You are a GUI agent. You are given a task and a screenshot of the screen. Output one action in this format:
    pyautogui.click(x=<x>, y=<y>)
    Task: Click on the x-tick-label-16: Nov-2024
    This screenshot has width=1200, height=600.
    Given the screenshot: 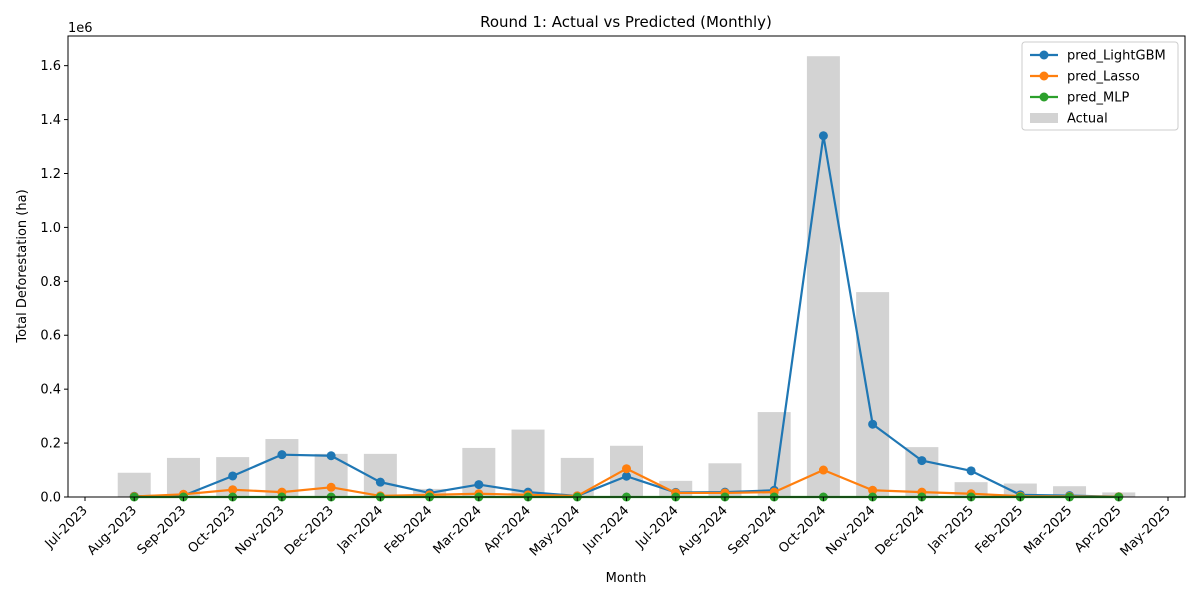 What is the action you would take?
    pyautogui.click(x=850, y=530)
    